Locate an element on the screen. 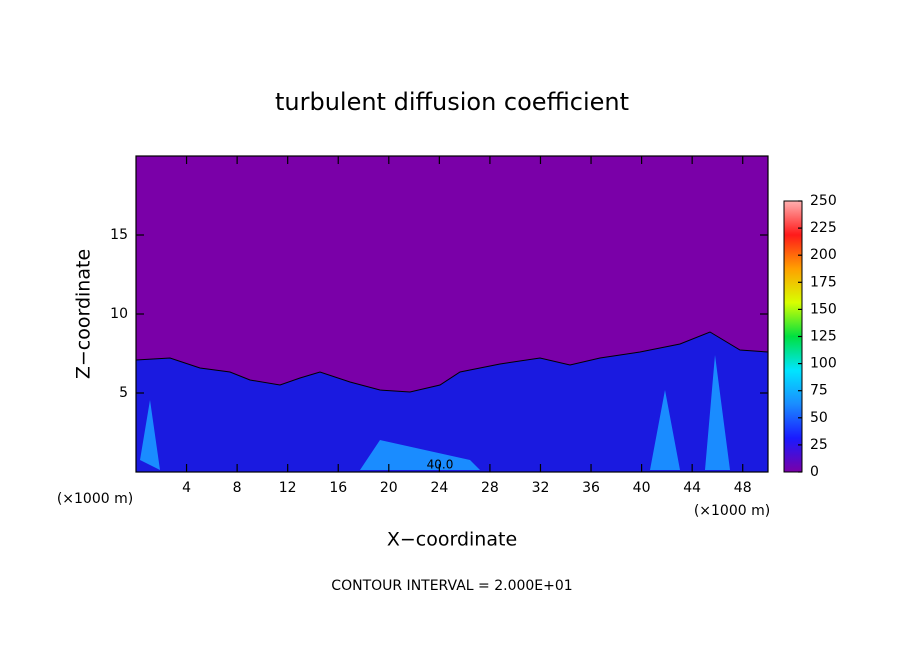 Image resolution: width=904 pixels, height=654 pixels. chart-title: turbulent diffusion coefficient is located at coordinates (452, 102).